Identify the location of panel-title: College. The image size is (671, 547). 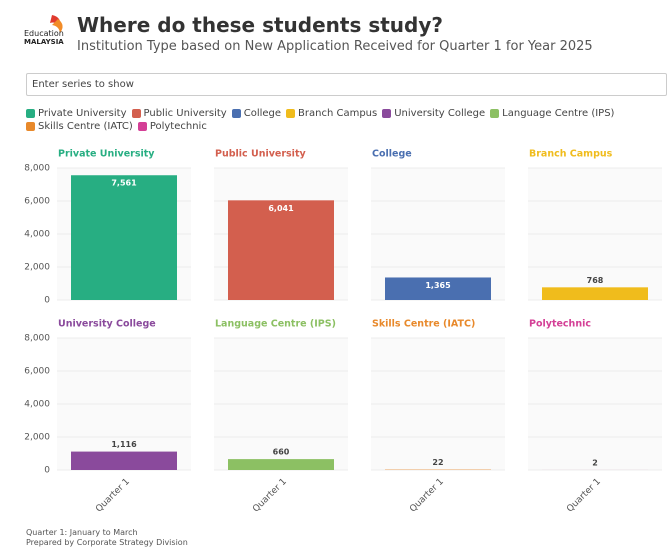
(392, 154).